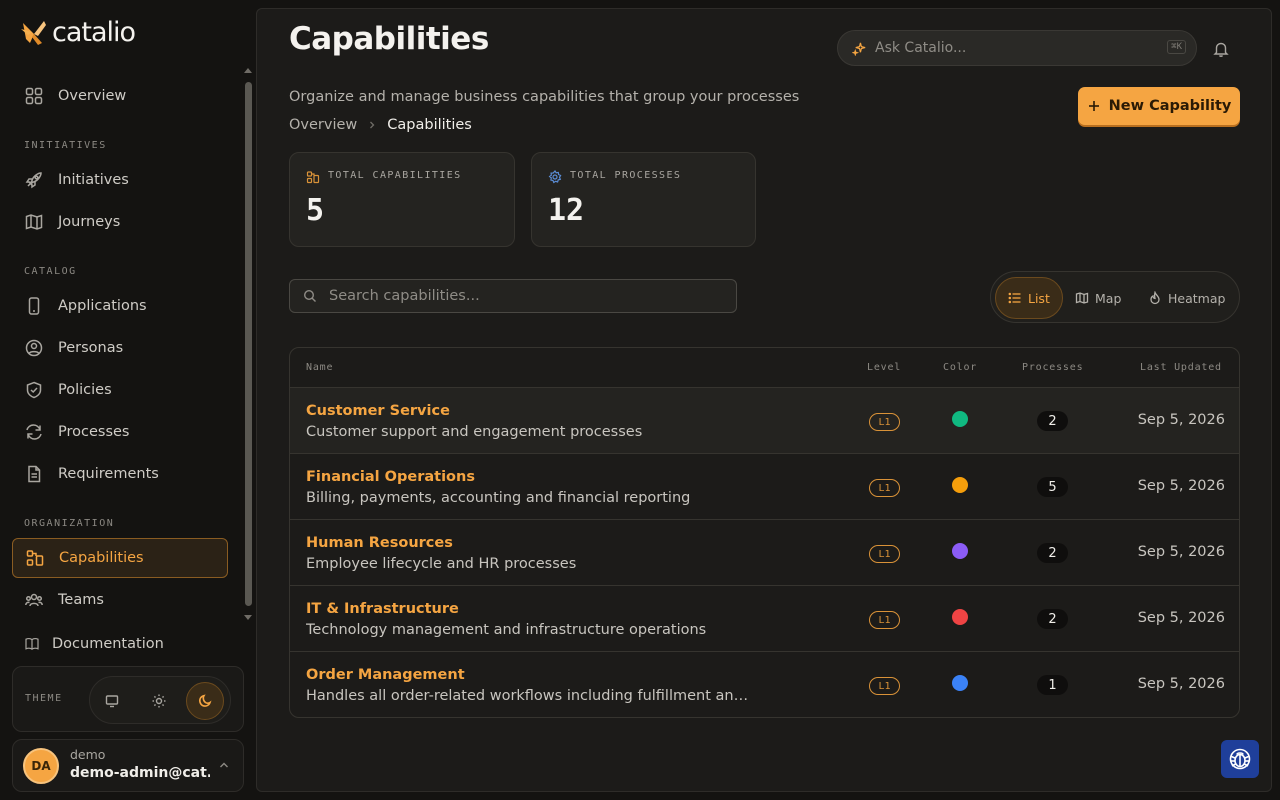 Image resolution: width=1280 pixels, height=800 pixels. Describe the element at coordinates (1053, 367) in the screenshot. I see `column-header-processes: Processes` at that location.